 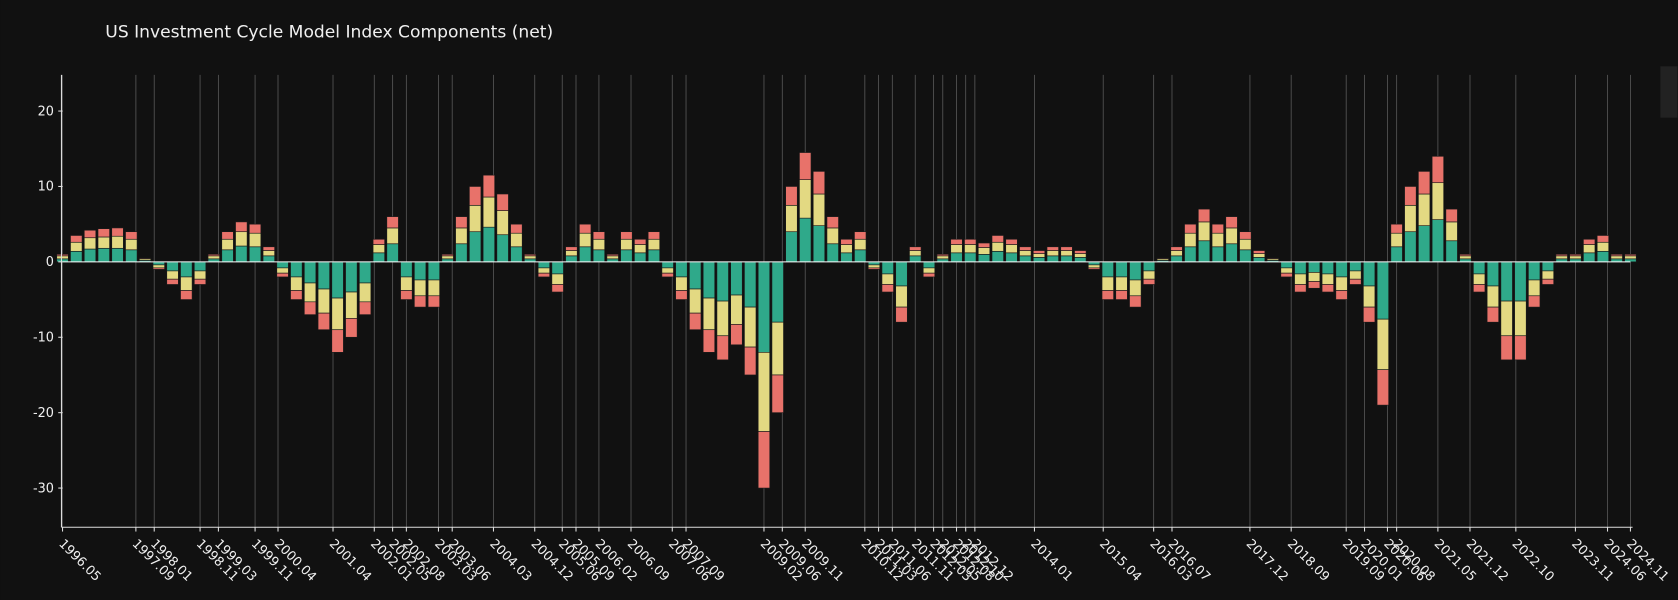 What do you see at coordinates (43, 488) in the screenshot?
I see `y-tick-label: -30` at bounding box center [43, 488].